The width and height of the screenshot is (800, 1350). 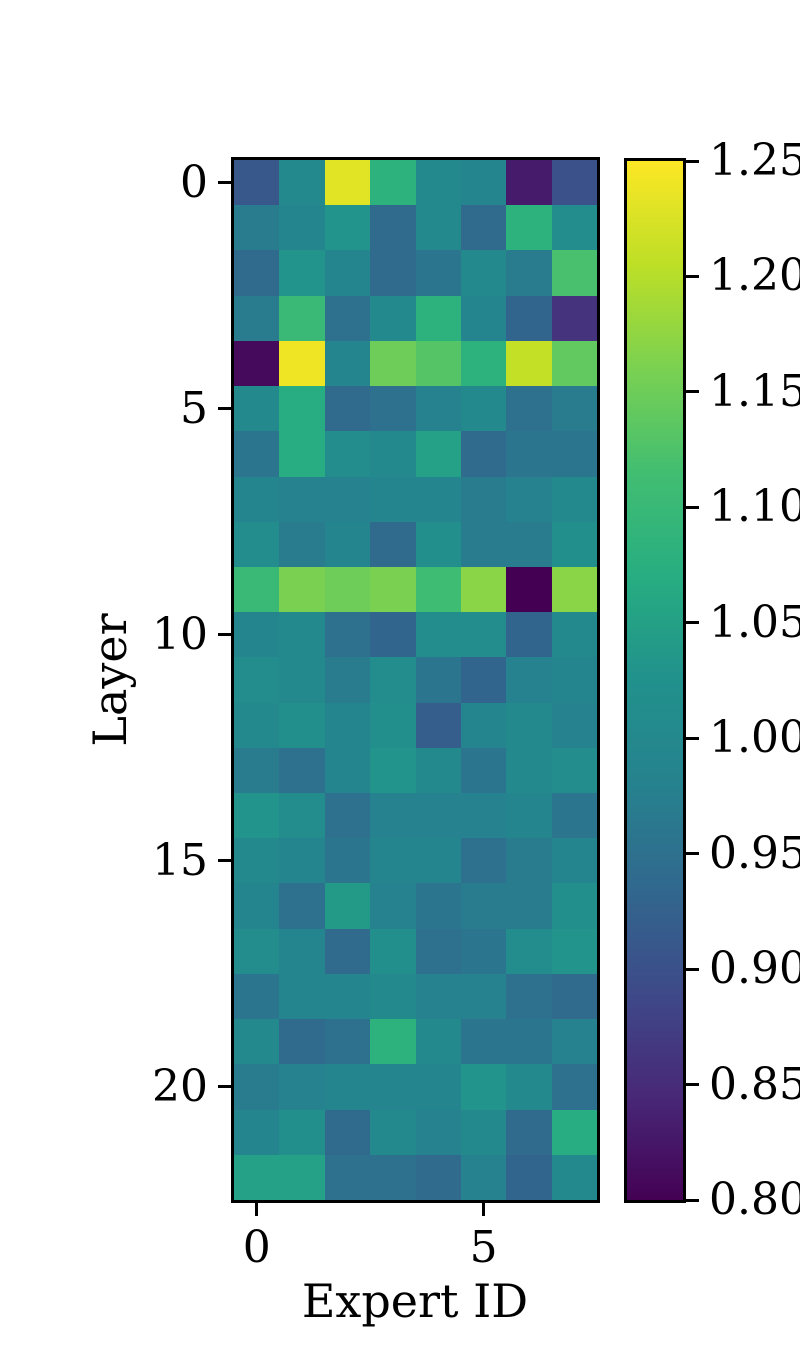 What do you see at coordinates (257, 861) in the screenshot?
I see `heatmap-cell-r15c0` at bounding box center [257, 861].